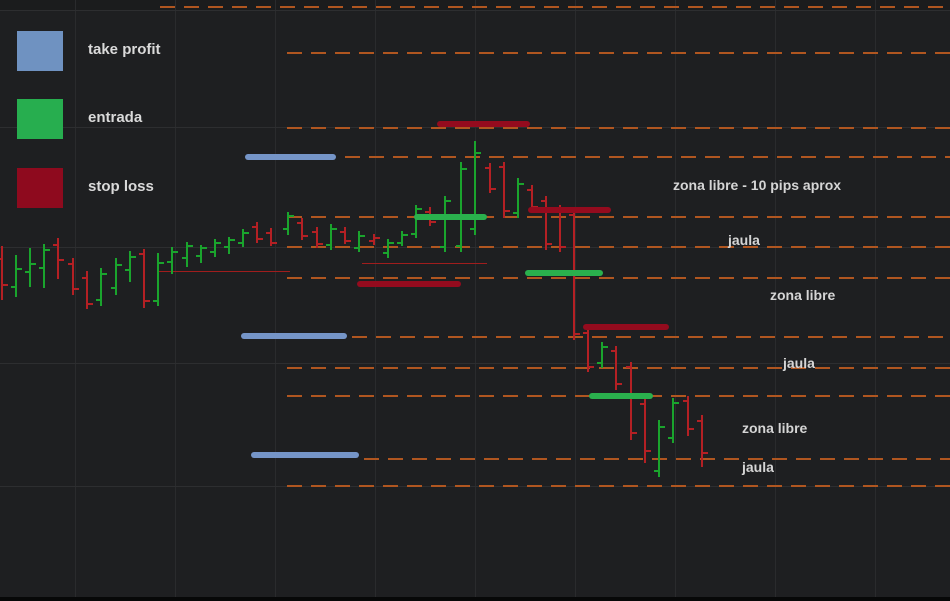  I want to click on stop-loss-swatch, so click(40, 188).